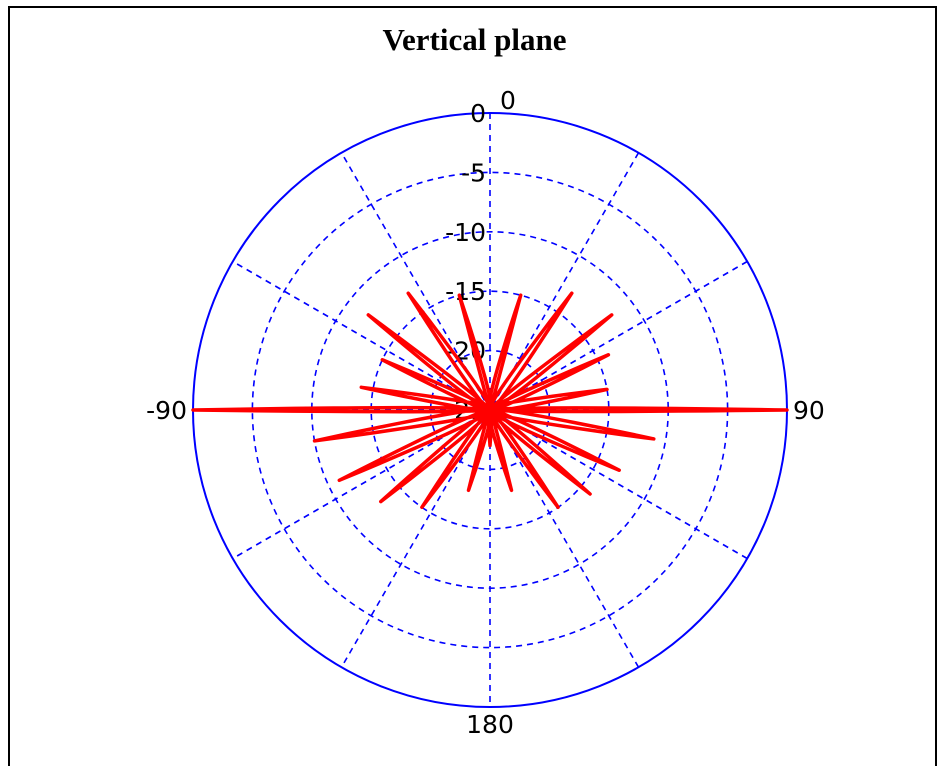 The image size is (945, 766). Describe the element at coordinates (473, 172) in the screenshot. I see `radial-tick-label: -5` at that location.